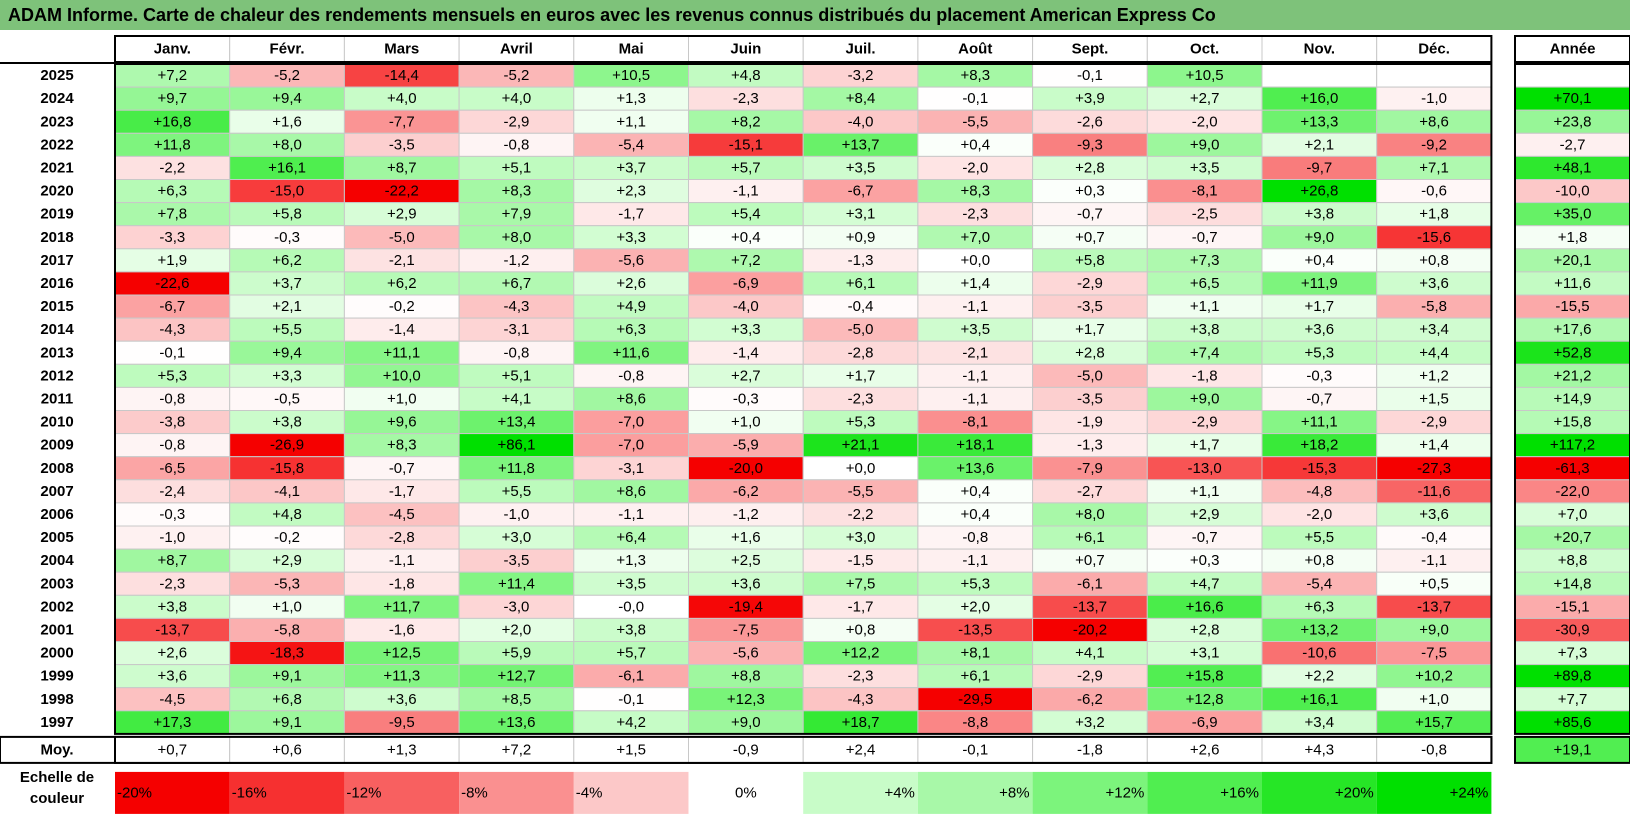  I want to click on cell-value: +18,1, so click(975, 445).